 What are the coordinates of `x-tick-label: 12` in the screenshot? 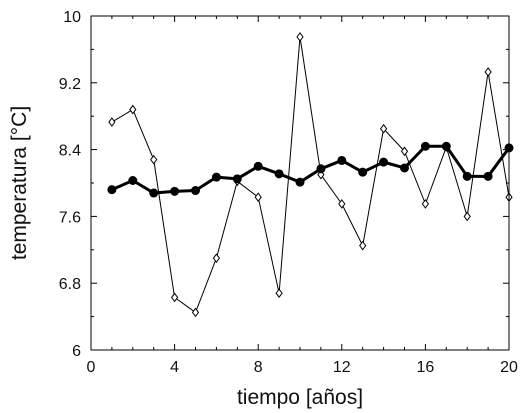 It's located at (342, 367).